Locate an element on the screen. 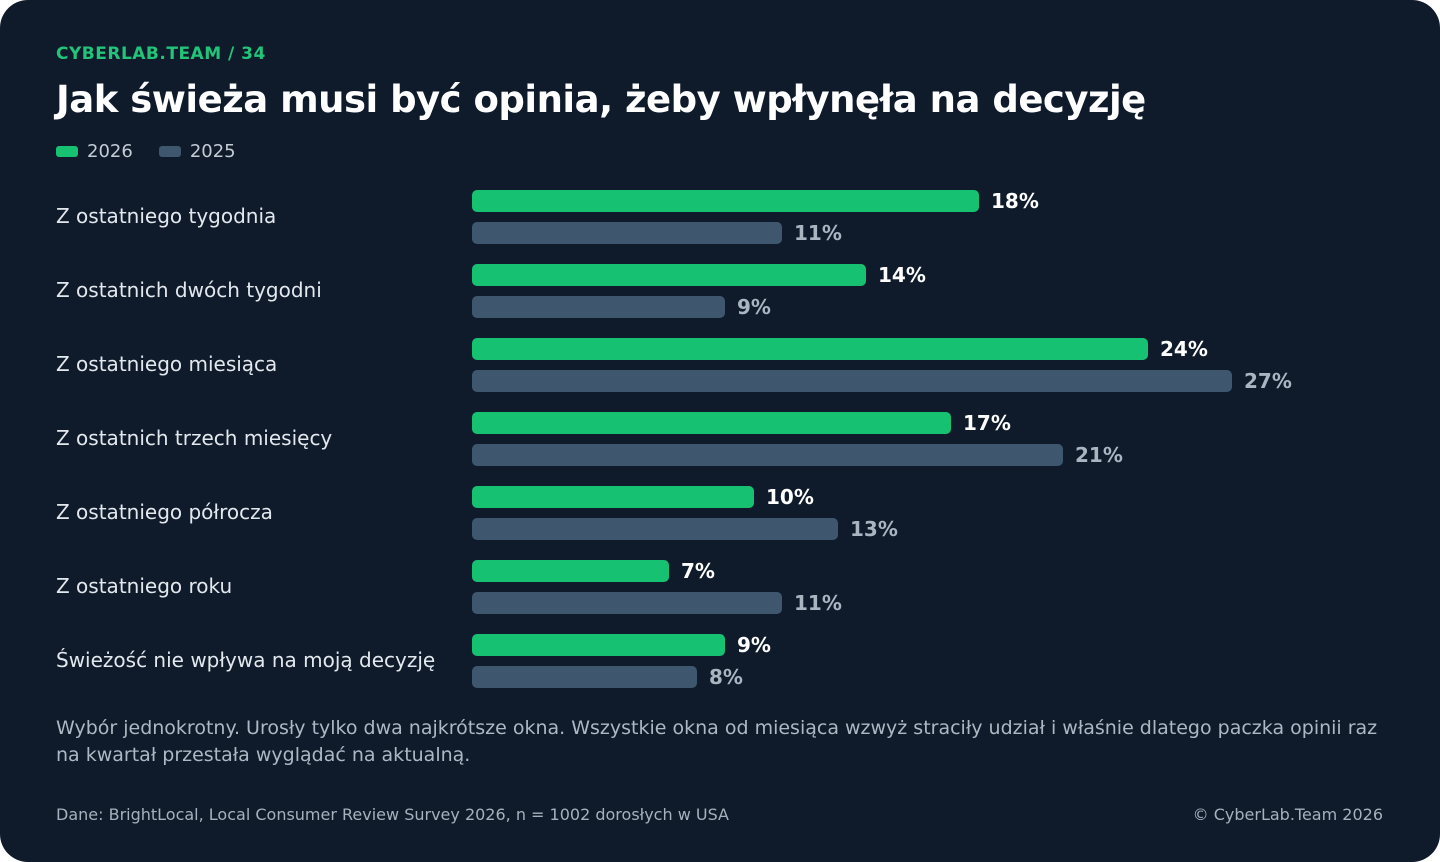  legend-item-2026: 2026 is located at coordinates (94, 151).